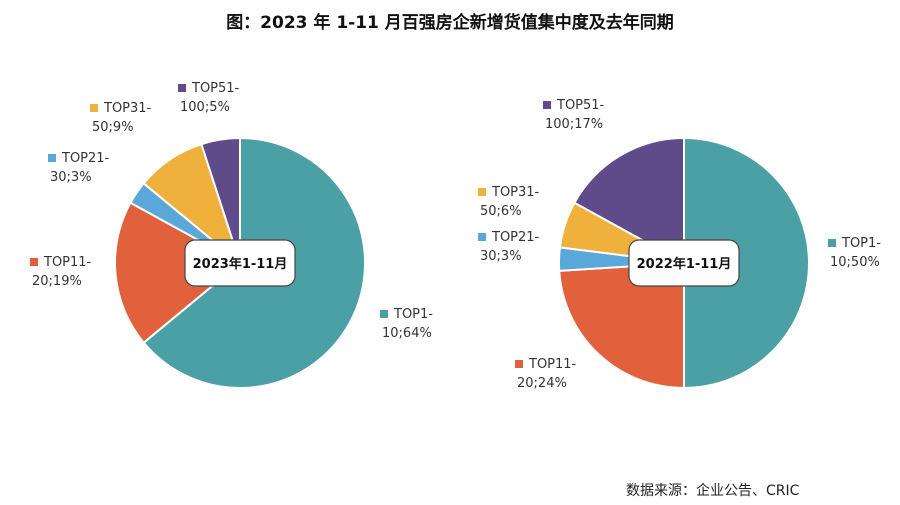 The width and height of the screenshot is (900, 505). I want to click on slice-label-text: TOP11-20;24%, so click(547, 374).